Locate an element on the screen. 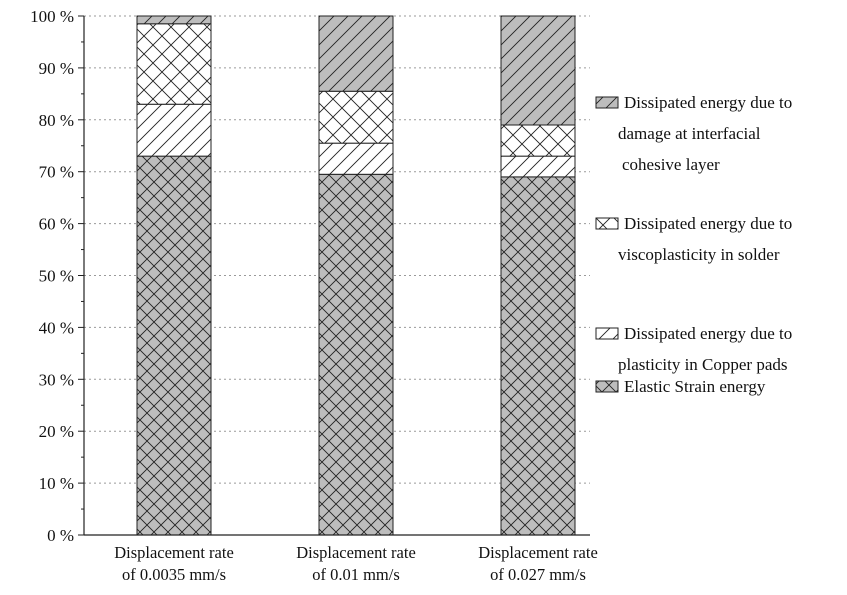  legend-label-3-0: Elastic Strain energy is located at coordinates (695, 386).